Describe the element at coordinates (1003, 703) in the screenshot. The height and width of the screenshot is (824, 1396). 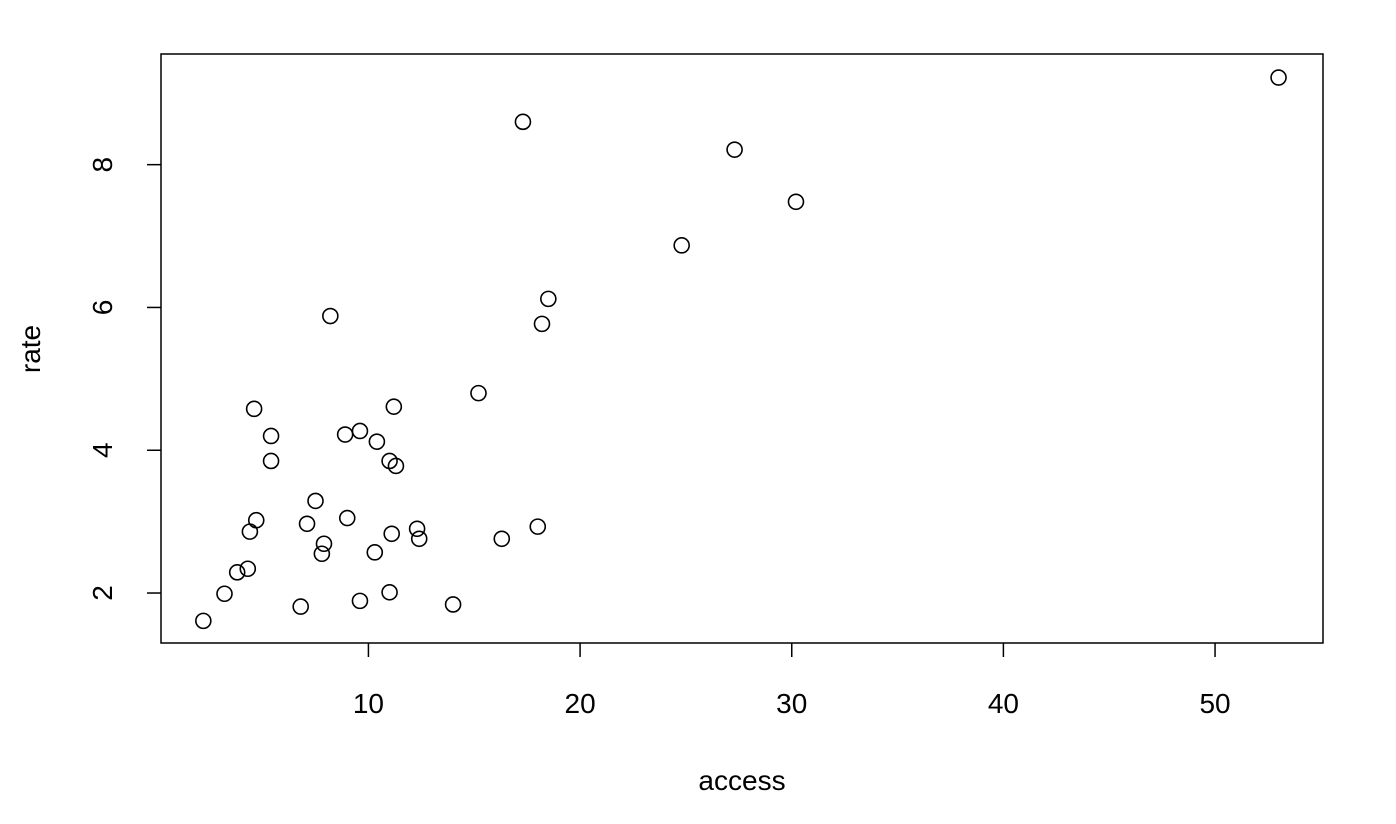
I see `x-tick-label: 40` at that location.